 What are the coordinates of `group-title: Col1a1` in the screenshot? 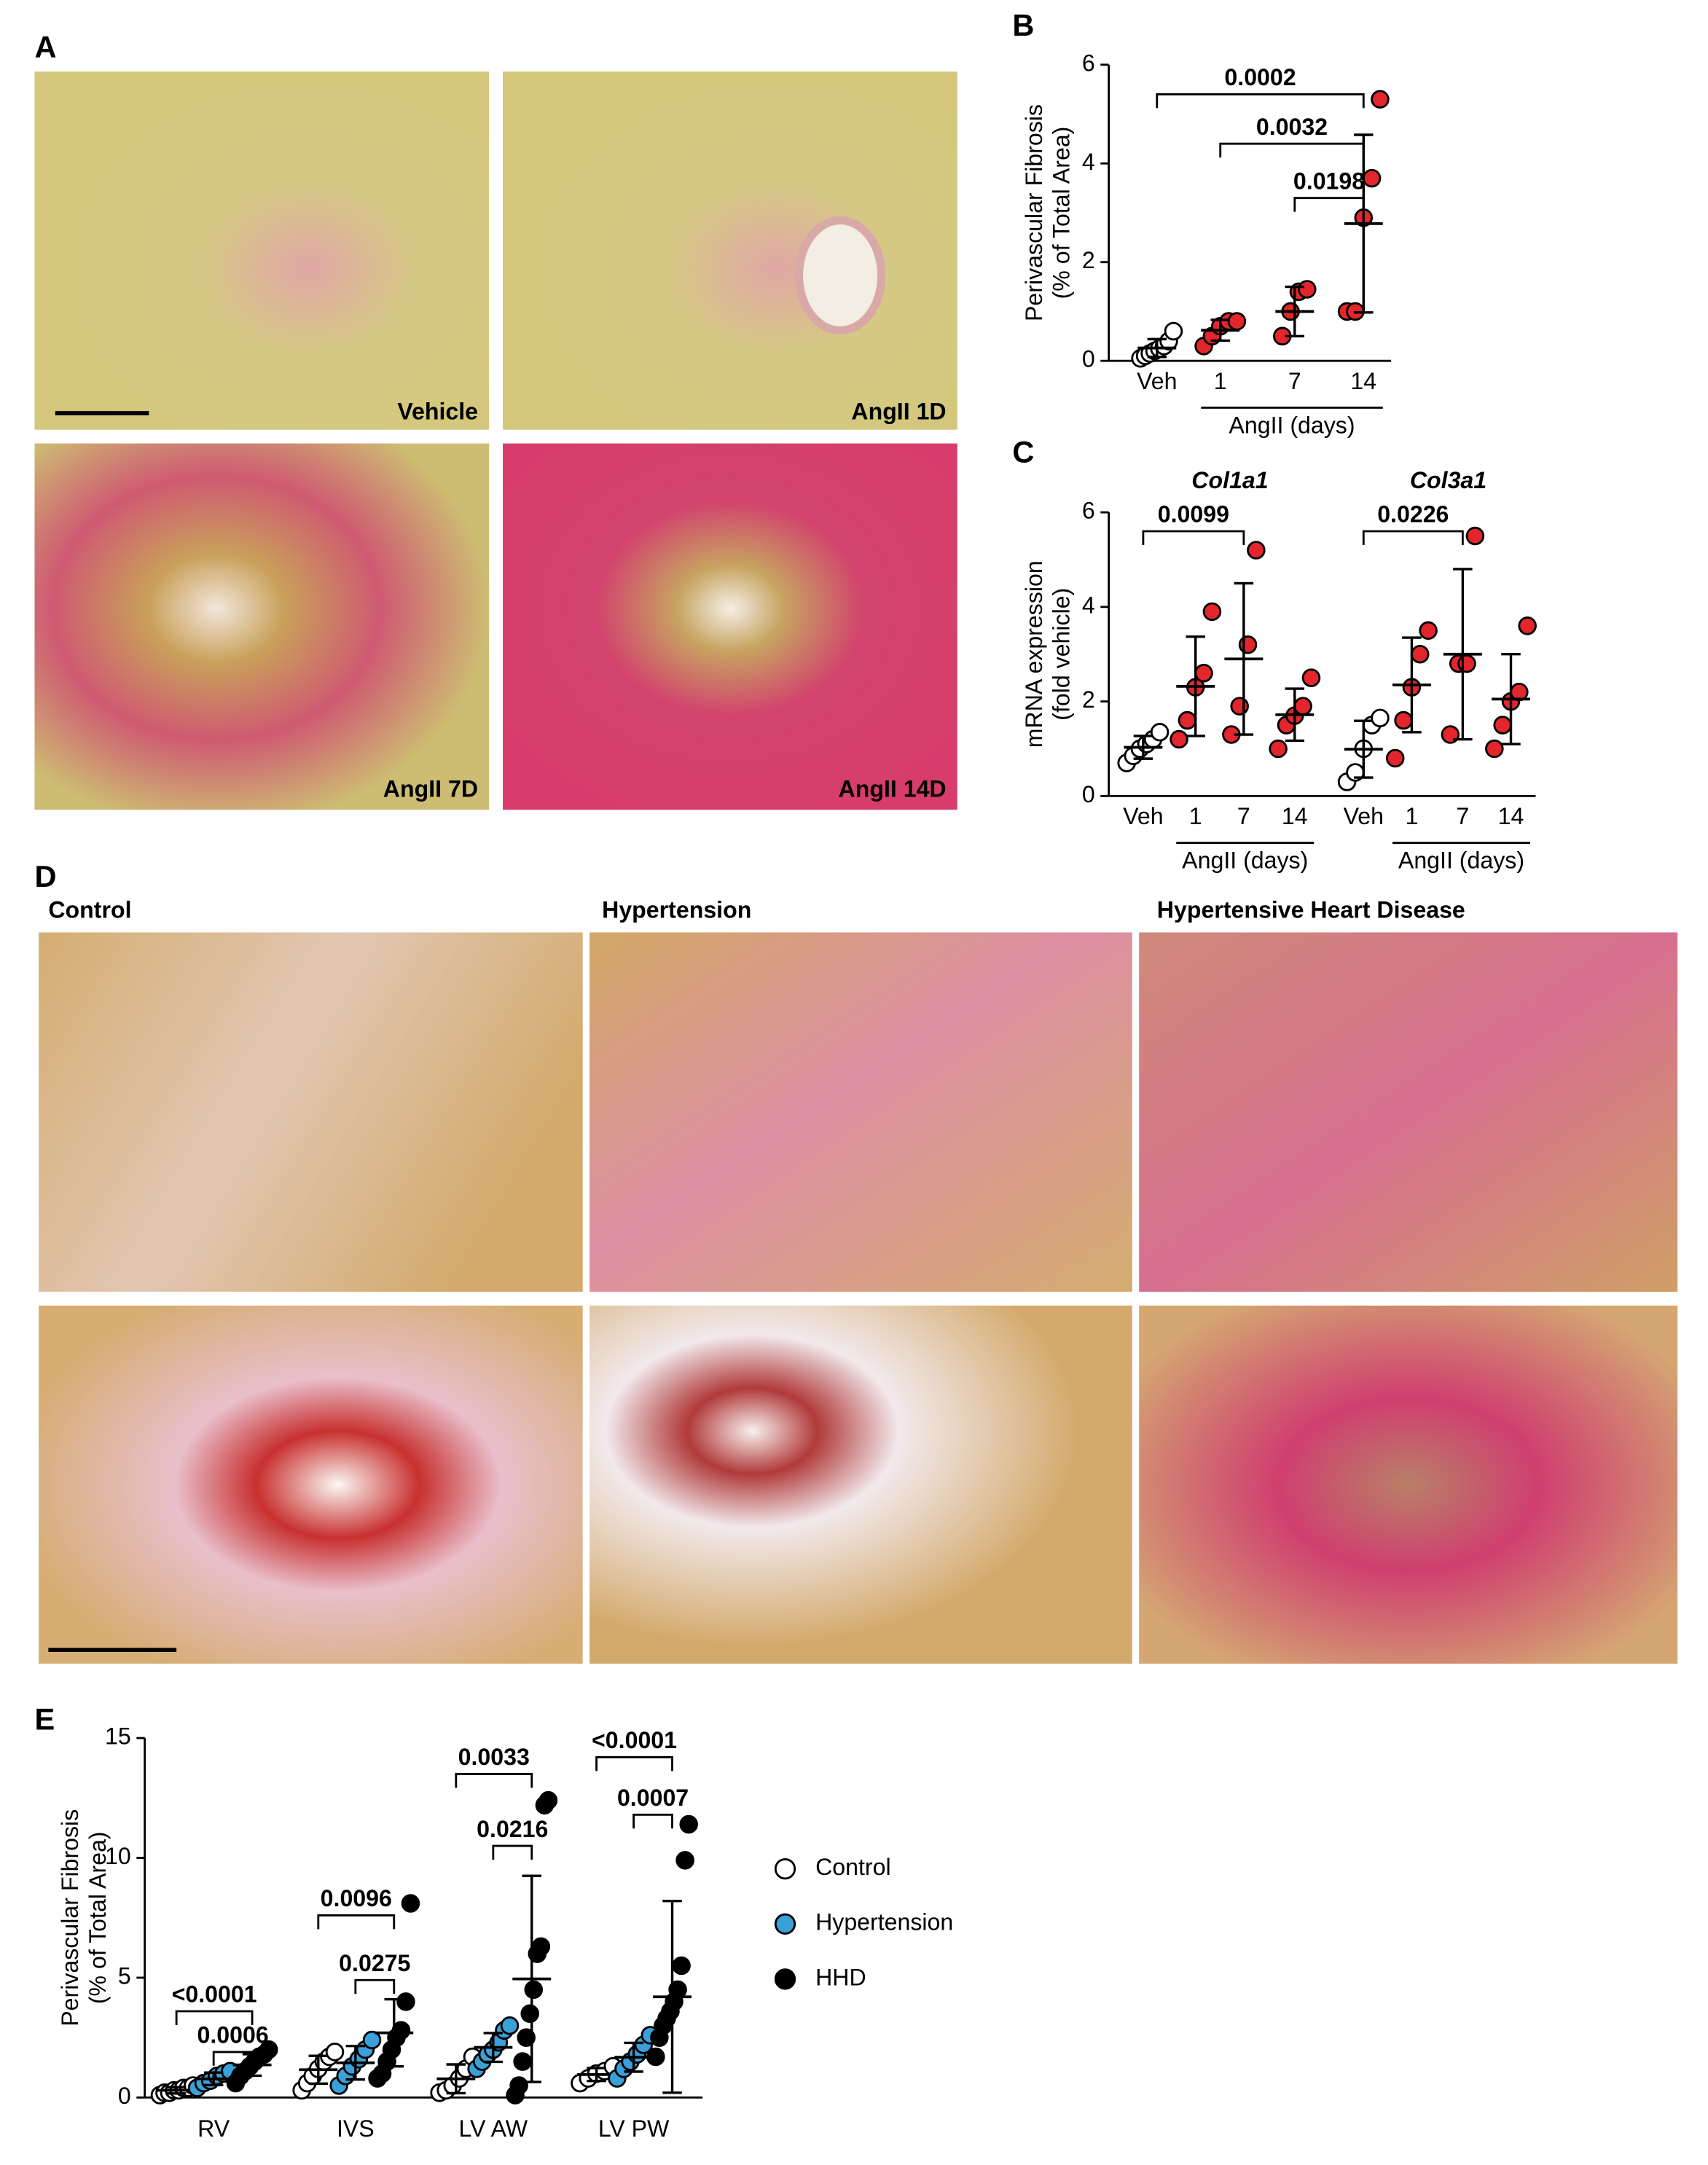 It's located at (1229, 480).